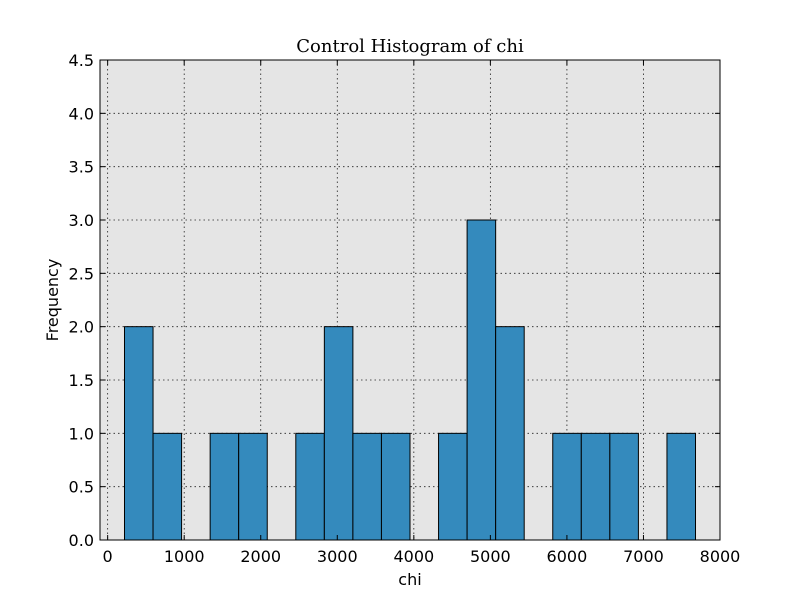 The width and height of the screenshot is (800, 600). Describe the element at coordinates (720, 556) in the screenshot. I see `x-tick-label: 8000` at that location.